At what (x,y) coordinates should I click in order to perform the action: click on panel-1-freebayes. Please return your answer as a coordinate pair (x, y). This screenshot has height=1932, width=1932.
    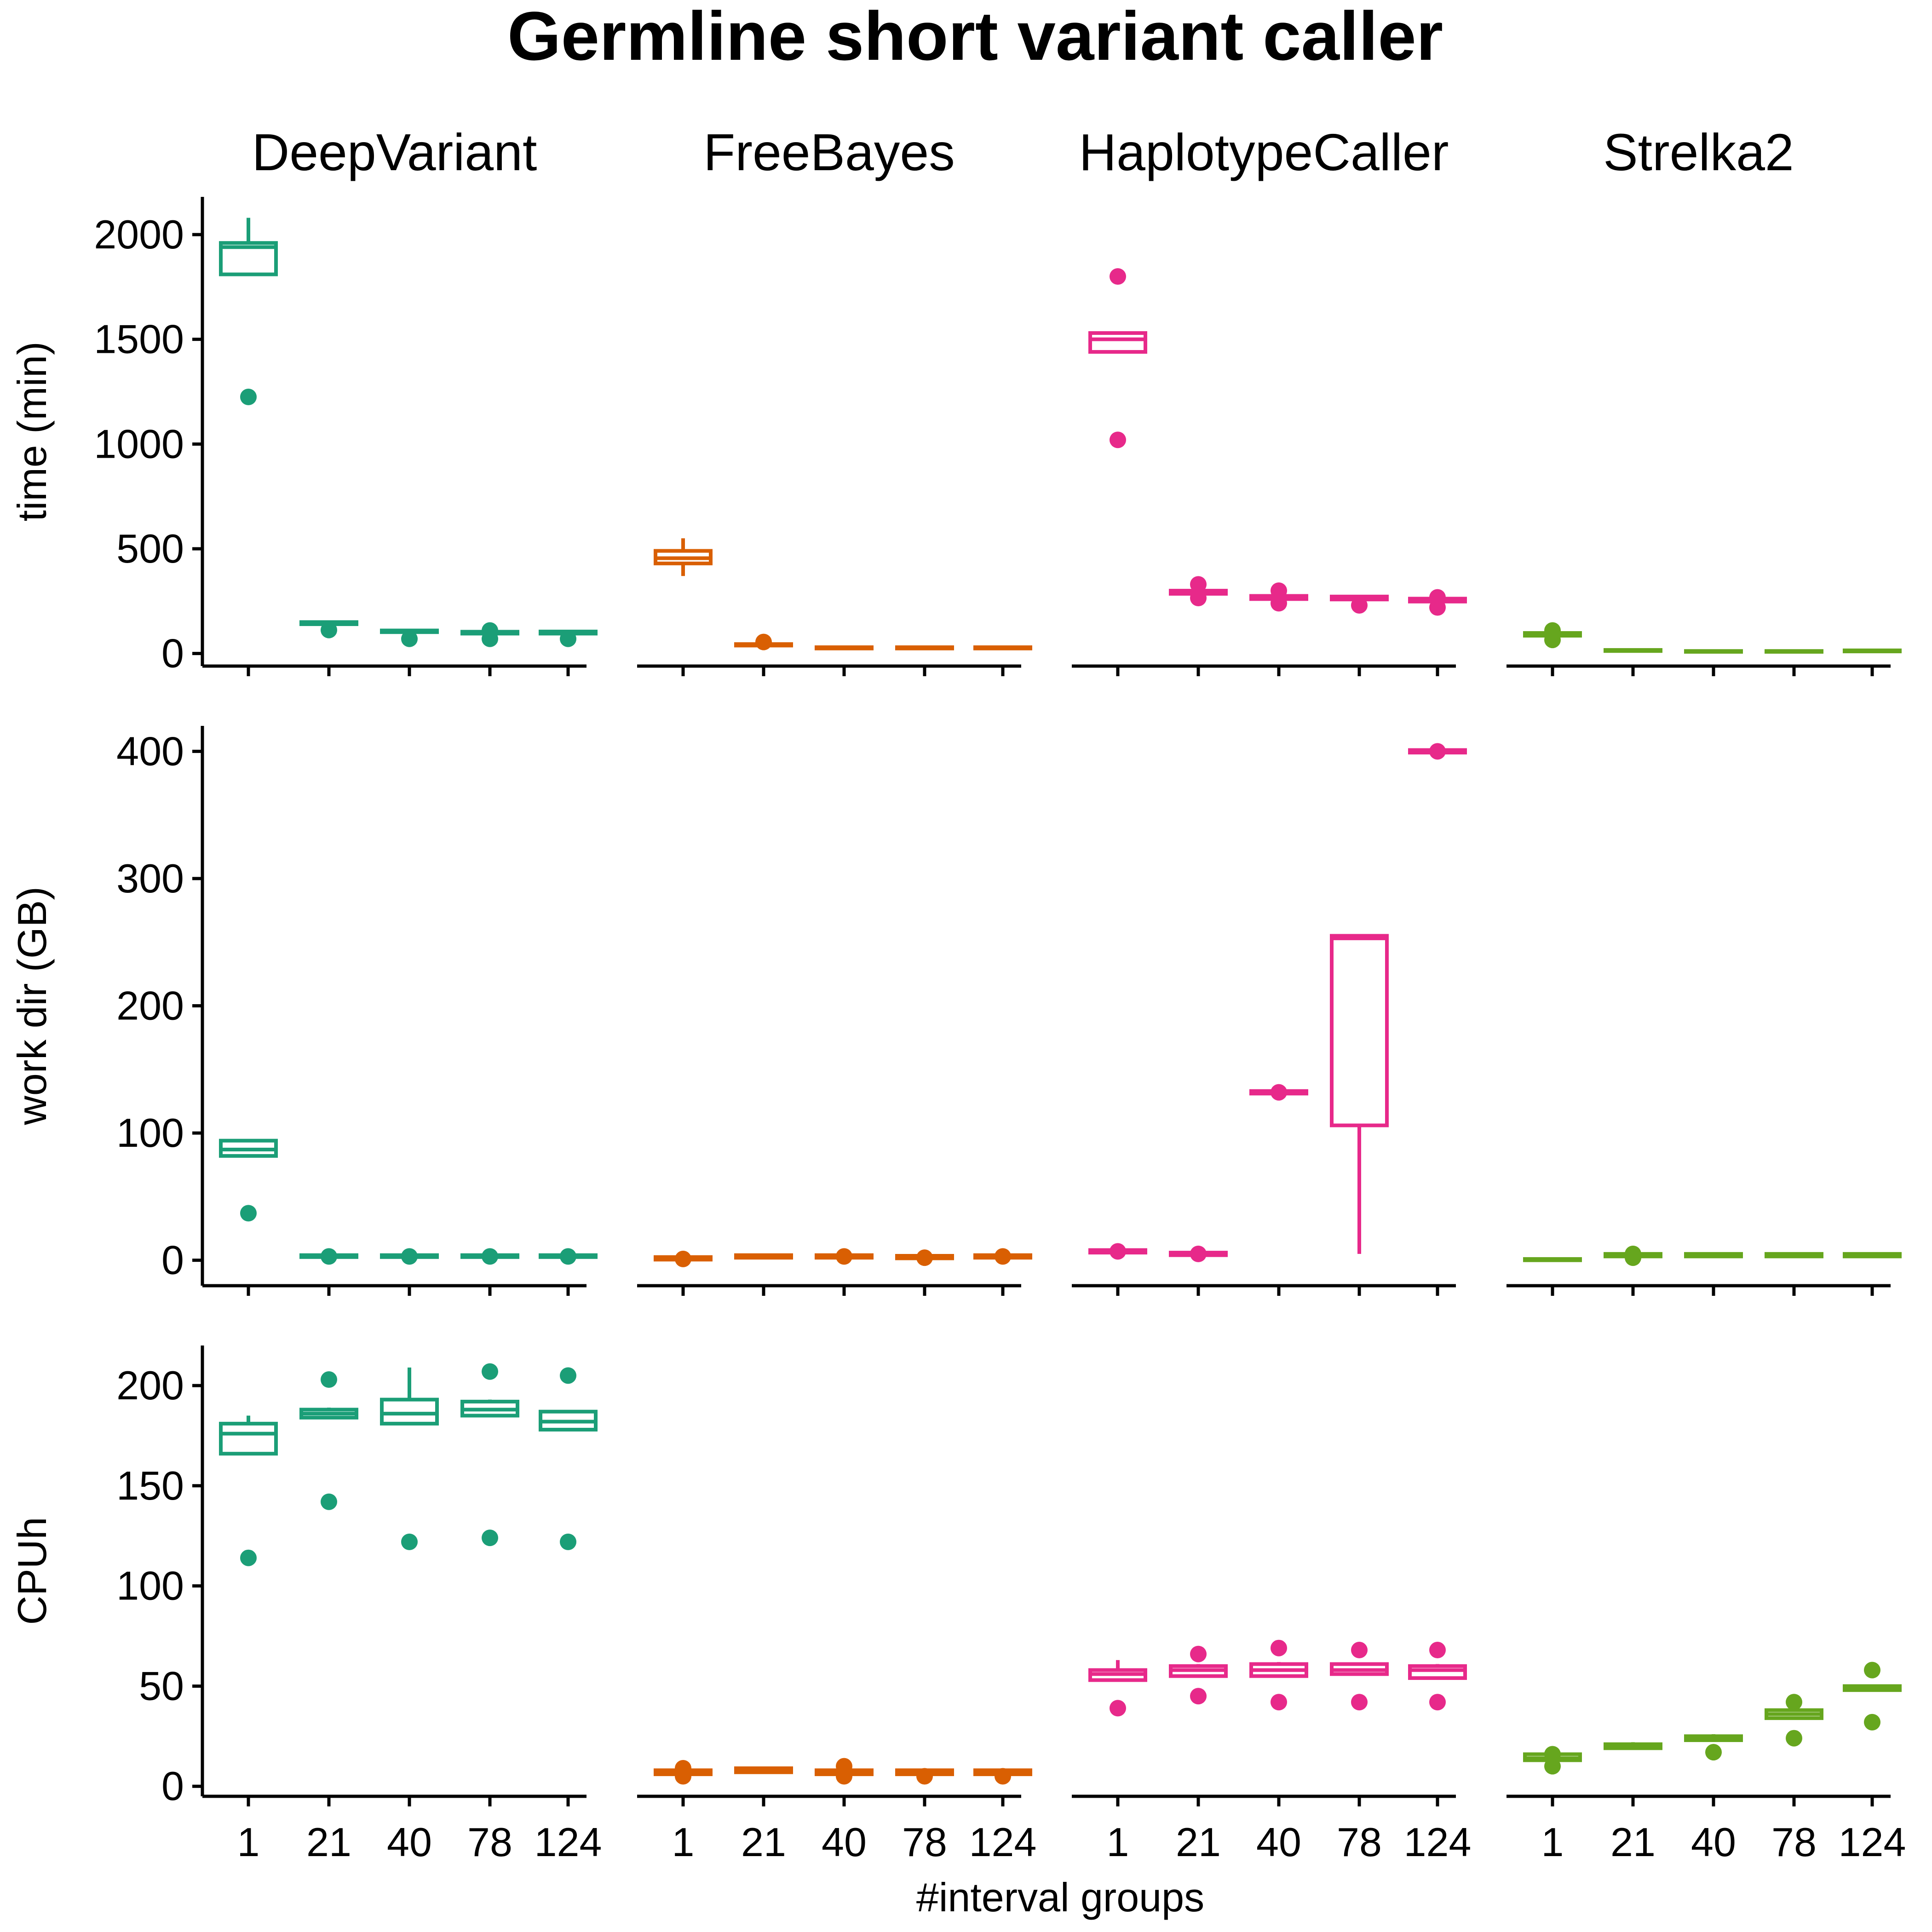
    Looking at the image, I should click on (834, 1272).